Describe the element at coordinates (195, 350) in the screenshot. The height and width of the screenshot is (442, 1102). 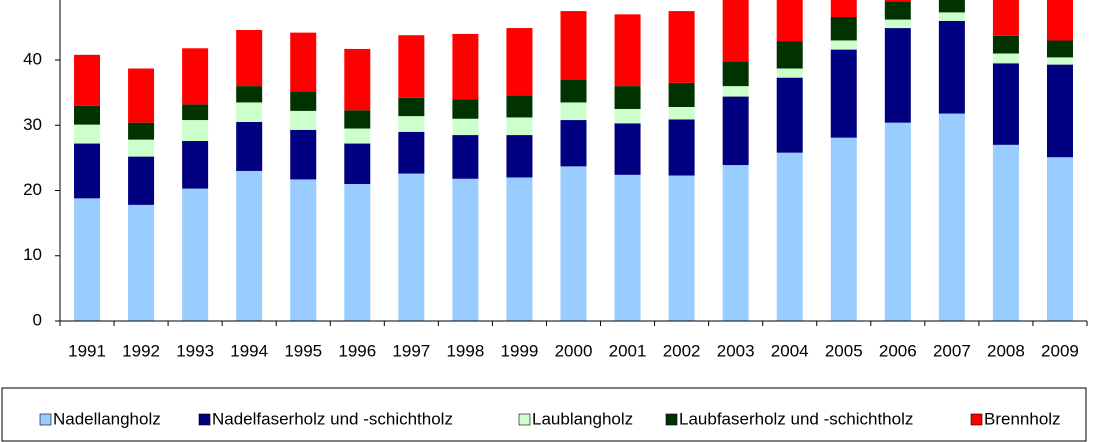
I see `x-tick-label: 1993` at that location.